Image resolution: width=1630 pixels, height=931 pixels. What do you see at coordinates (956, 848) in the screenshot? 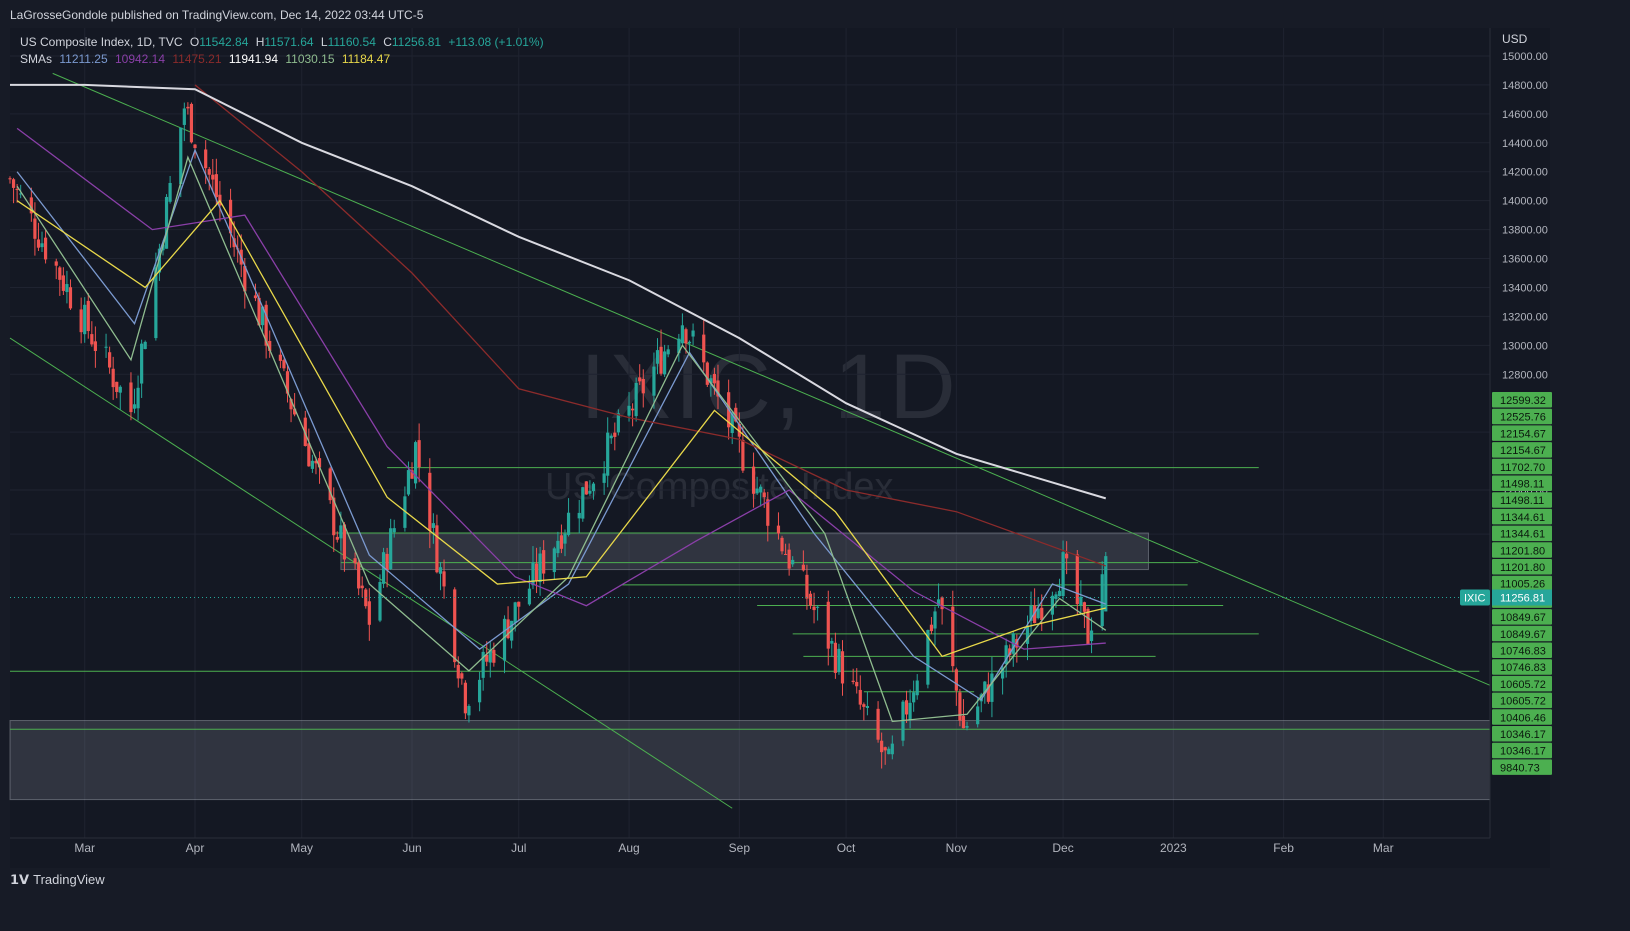
I see `time-axis-label: Nov` at bounding box center [956, 848].